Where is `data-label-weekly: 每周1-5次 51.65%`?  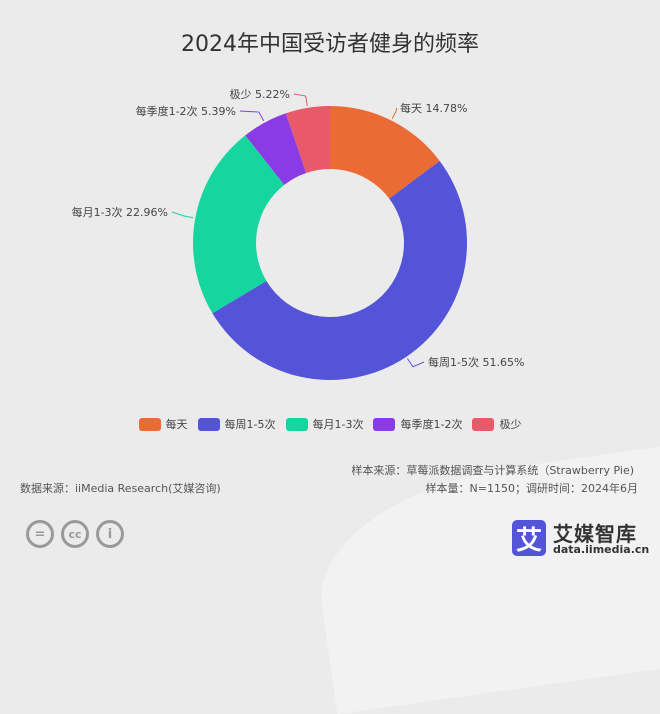
data-label-weekly: 每周1-5次 51.65% is located at coordinates (476, 362).